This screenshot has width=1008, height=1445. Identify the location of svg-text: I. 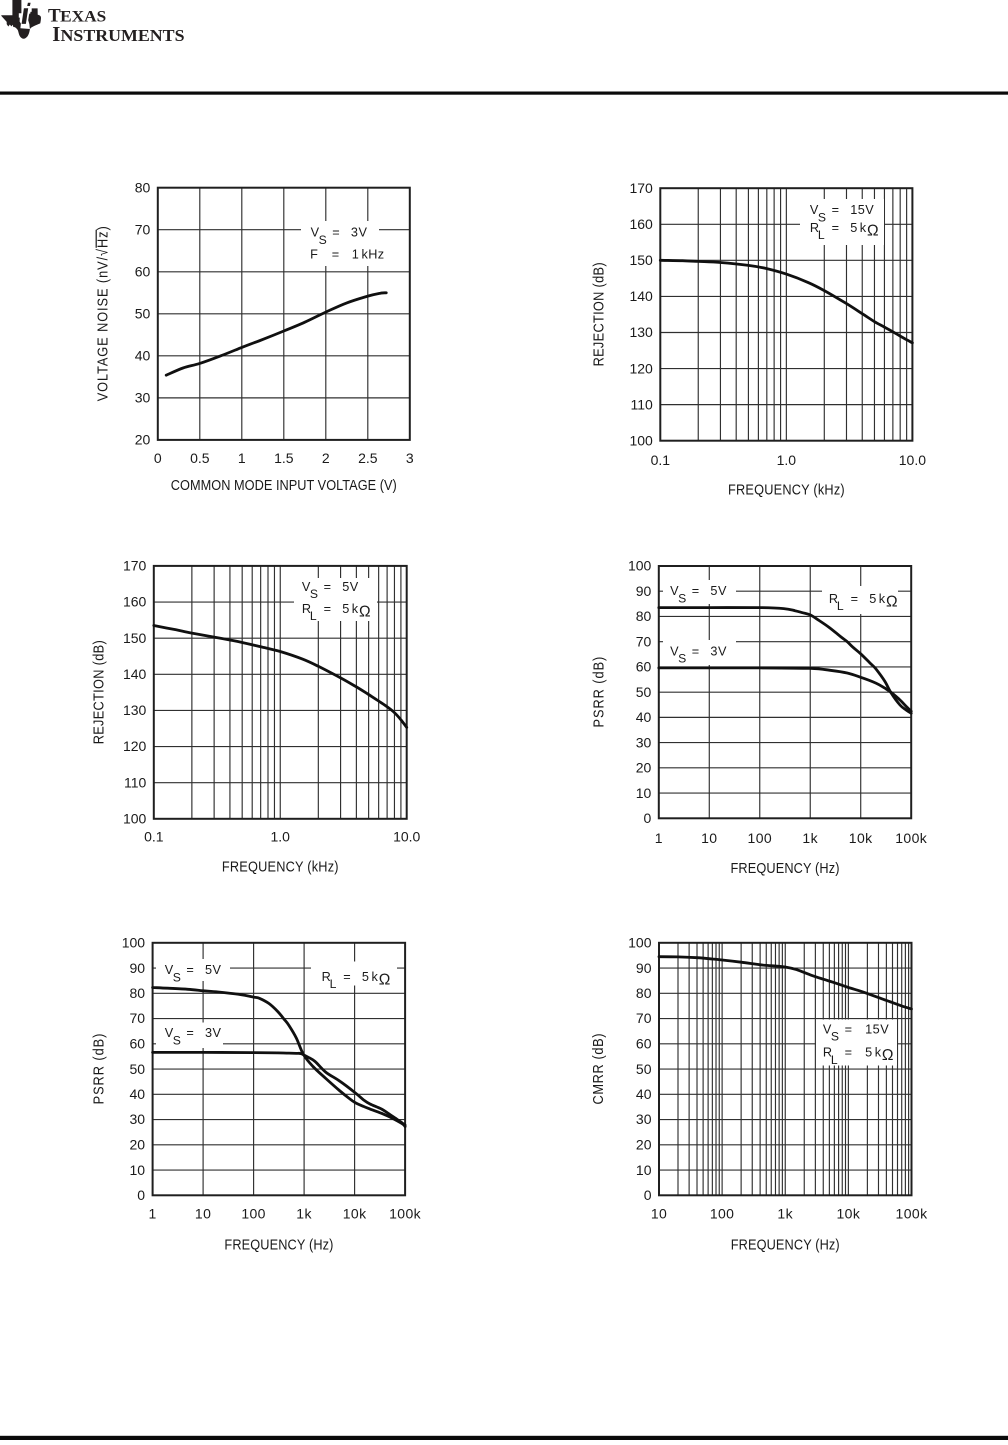
(56, 35).